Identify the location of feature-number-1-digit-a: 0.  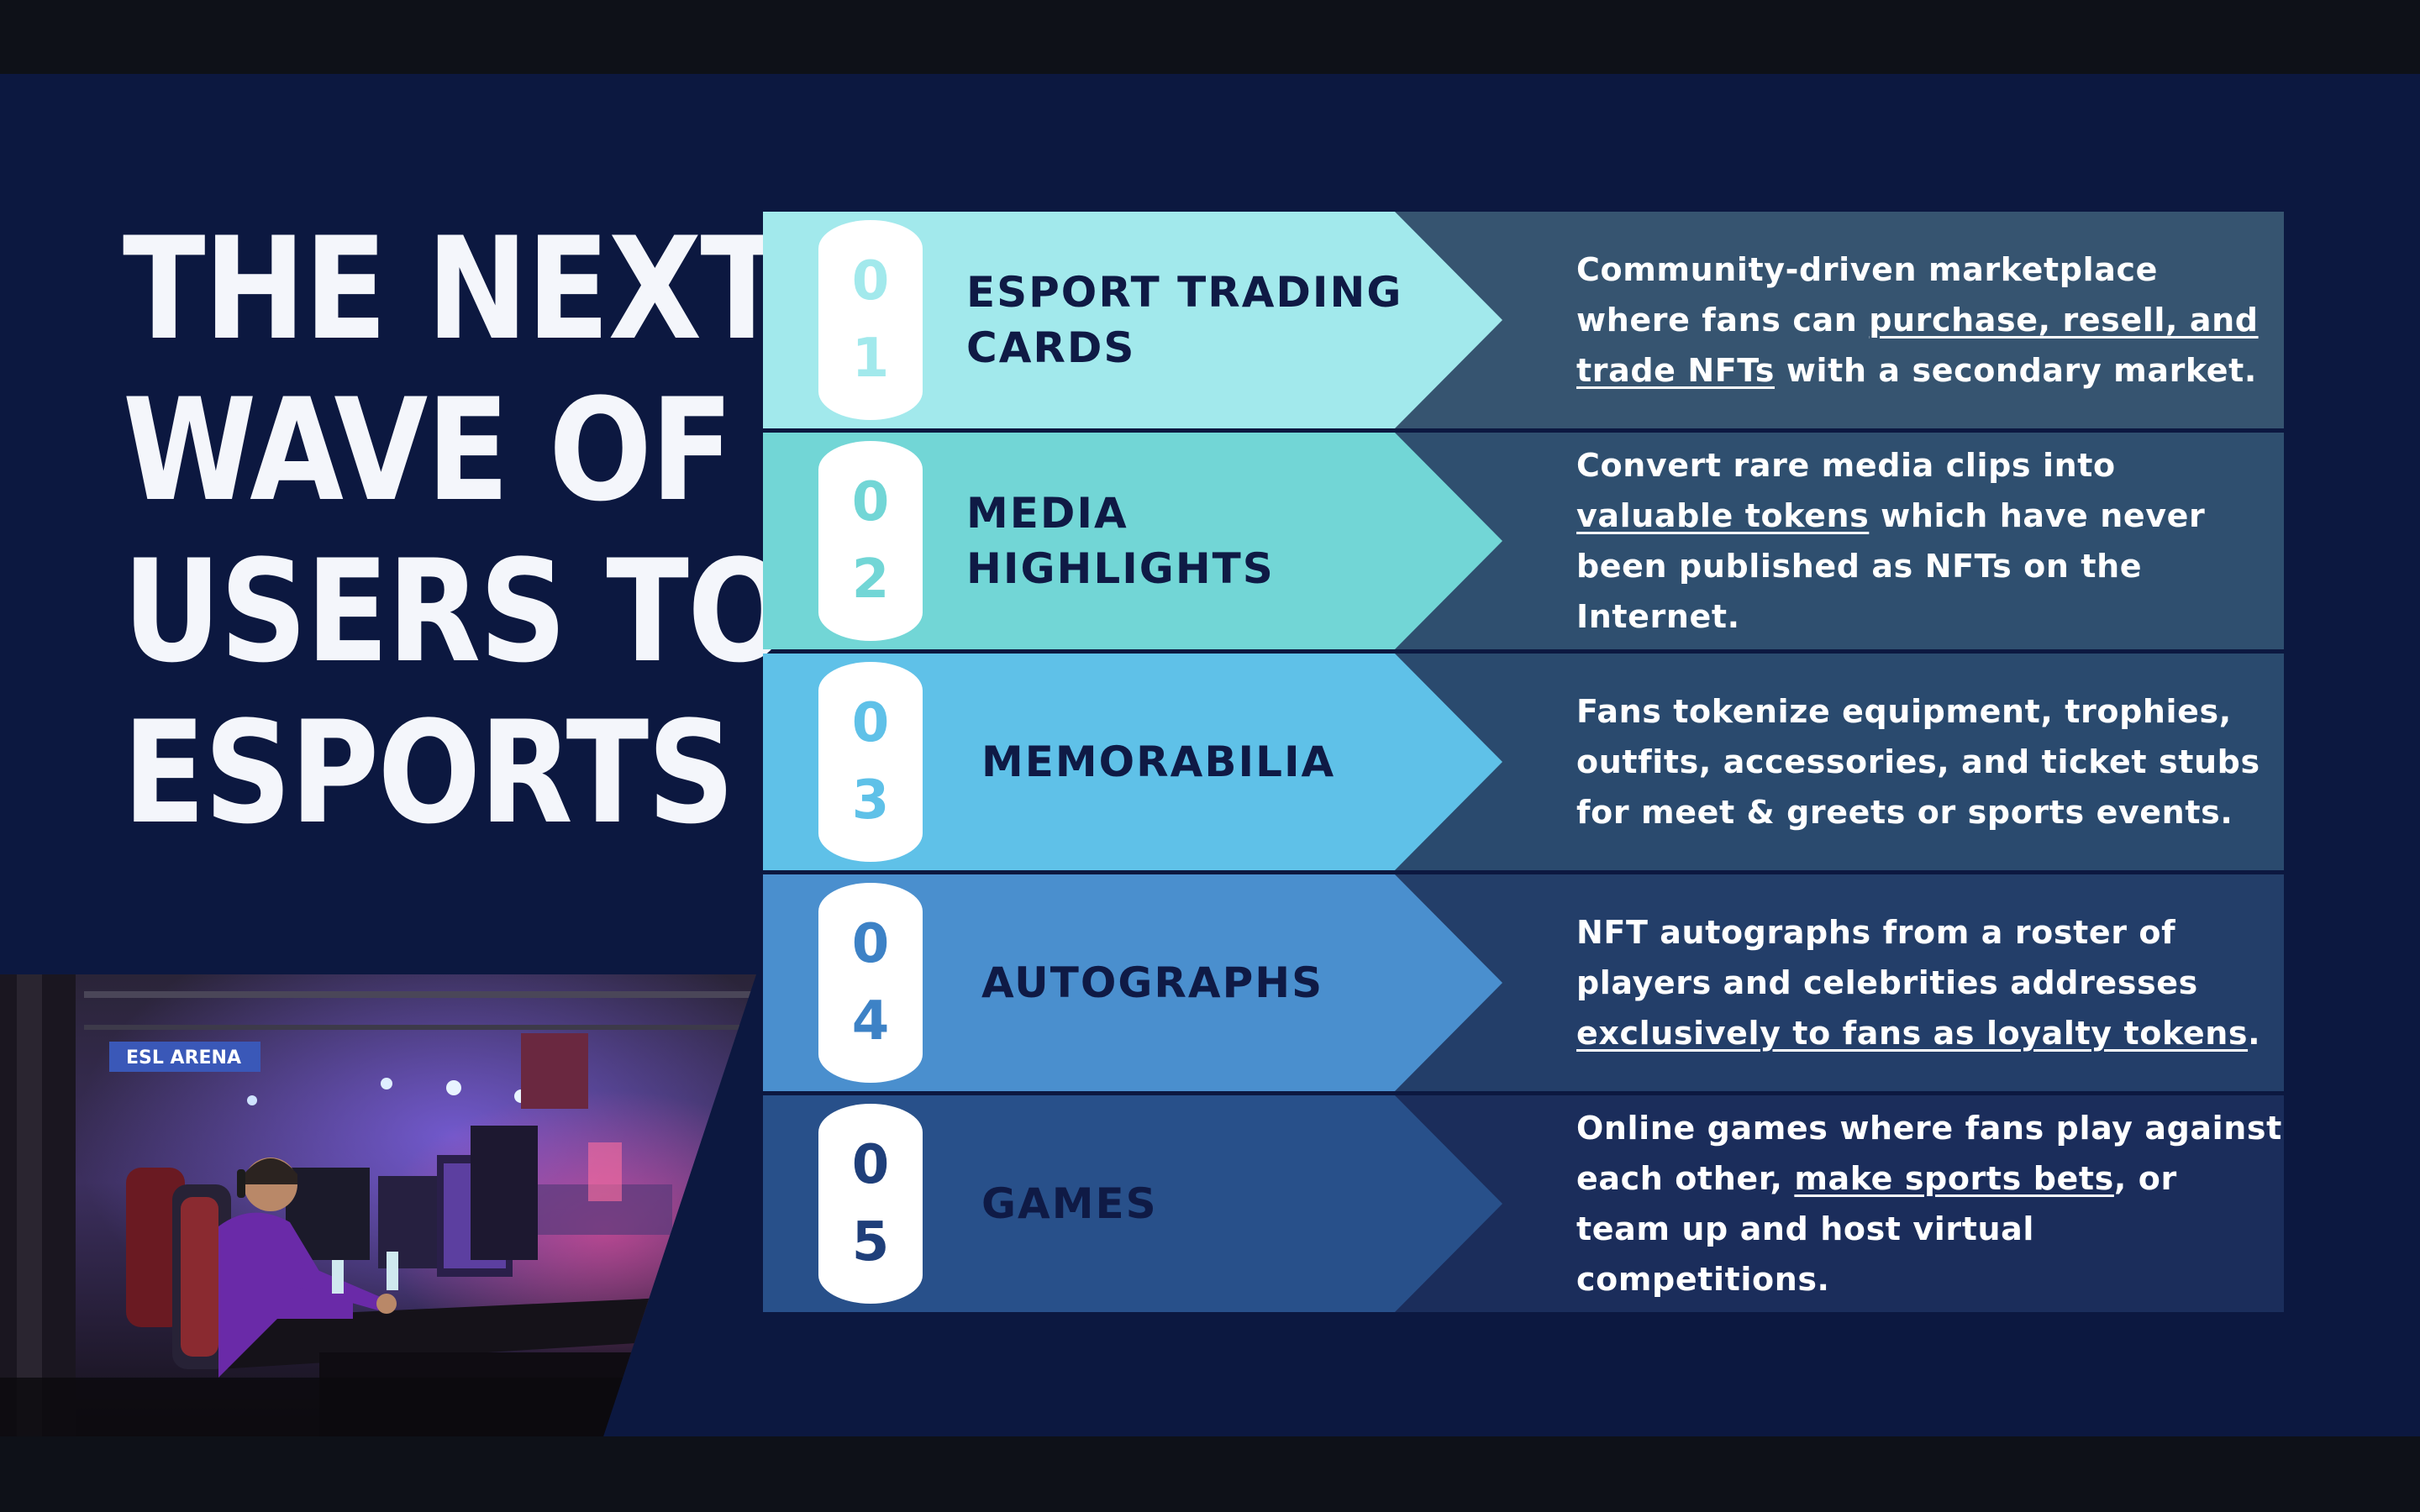
(870, 281).